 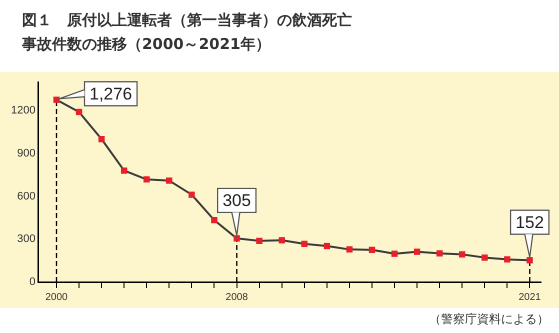 What do you see at coordinates (489, 319) in the screenshot?
I see `text: （警察庁資料による）` at bounding box center [489, 319].